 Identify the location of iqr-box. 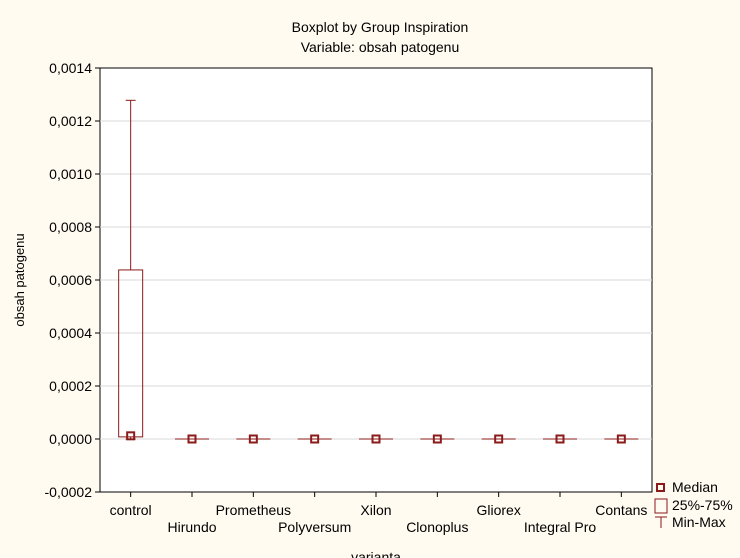
(131, 353).